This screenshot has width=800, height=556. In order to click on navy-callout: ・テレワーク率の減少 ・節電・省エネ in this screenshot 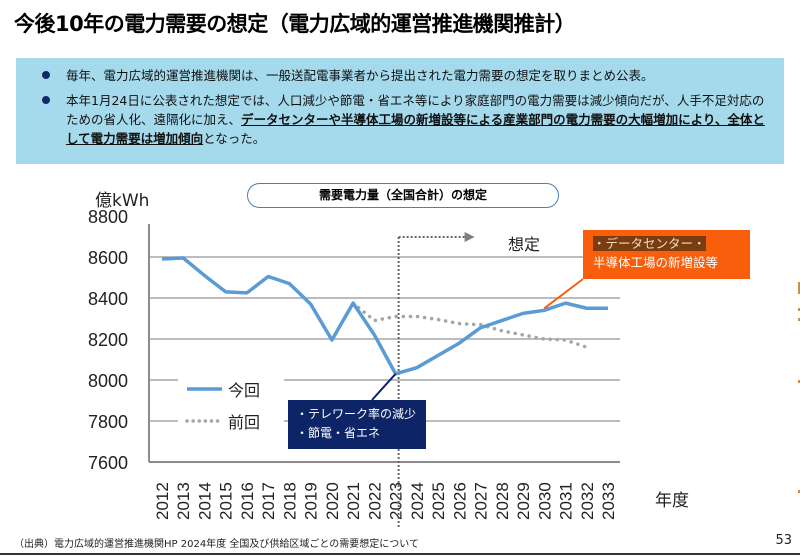, I will do `click(357, 424)`.